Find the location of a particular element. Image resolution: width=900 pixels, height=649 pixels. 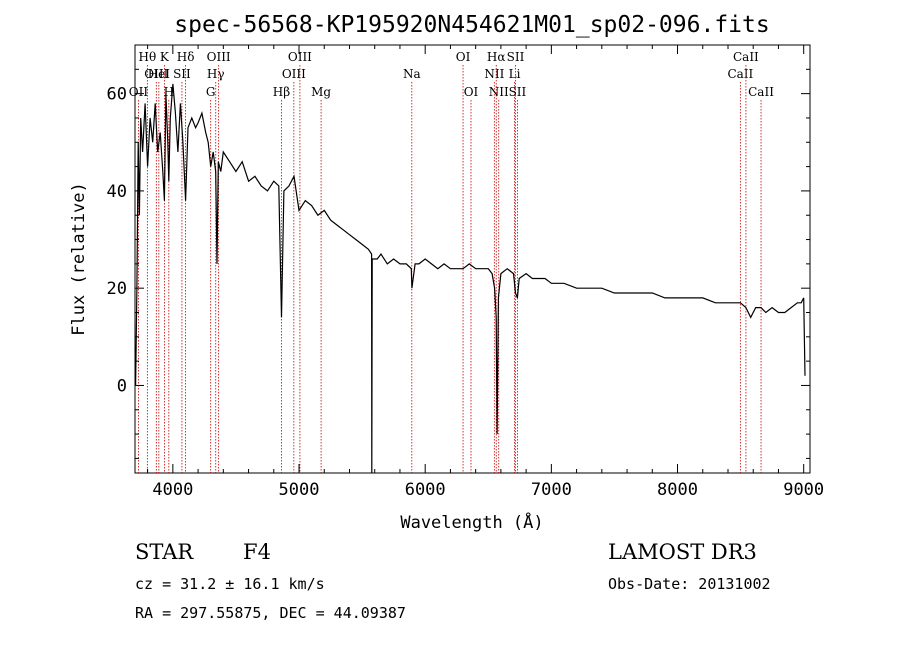

line-label-1: Hθ is located at coordinates (148, 57).